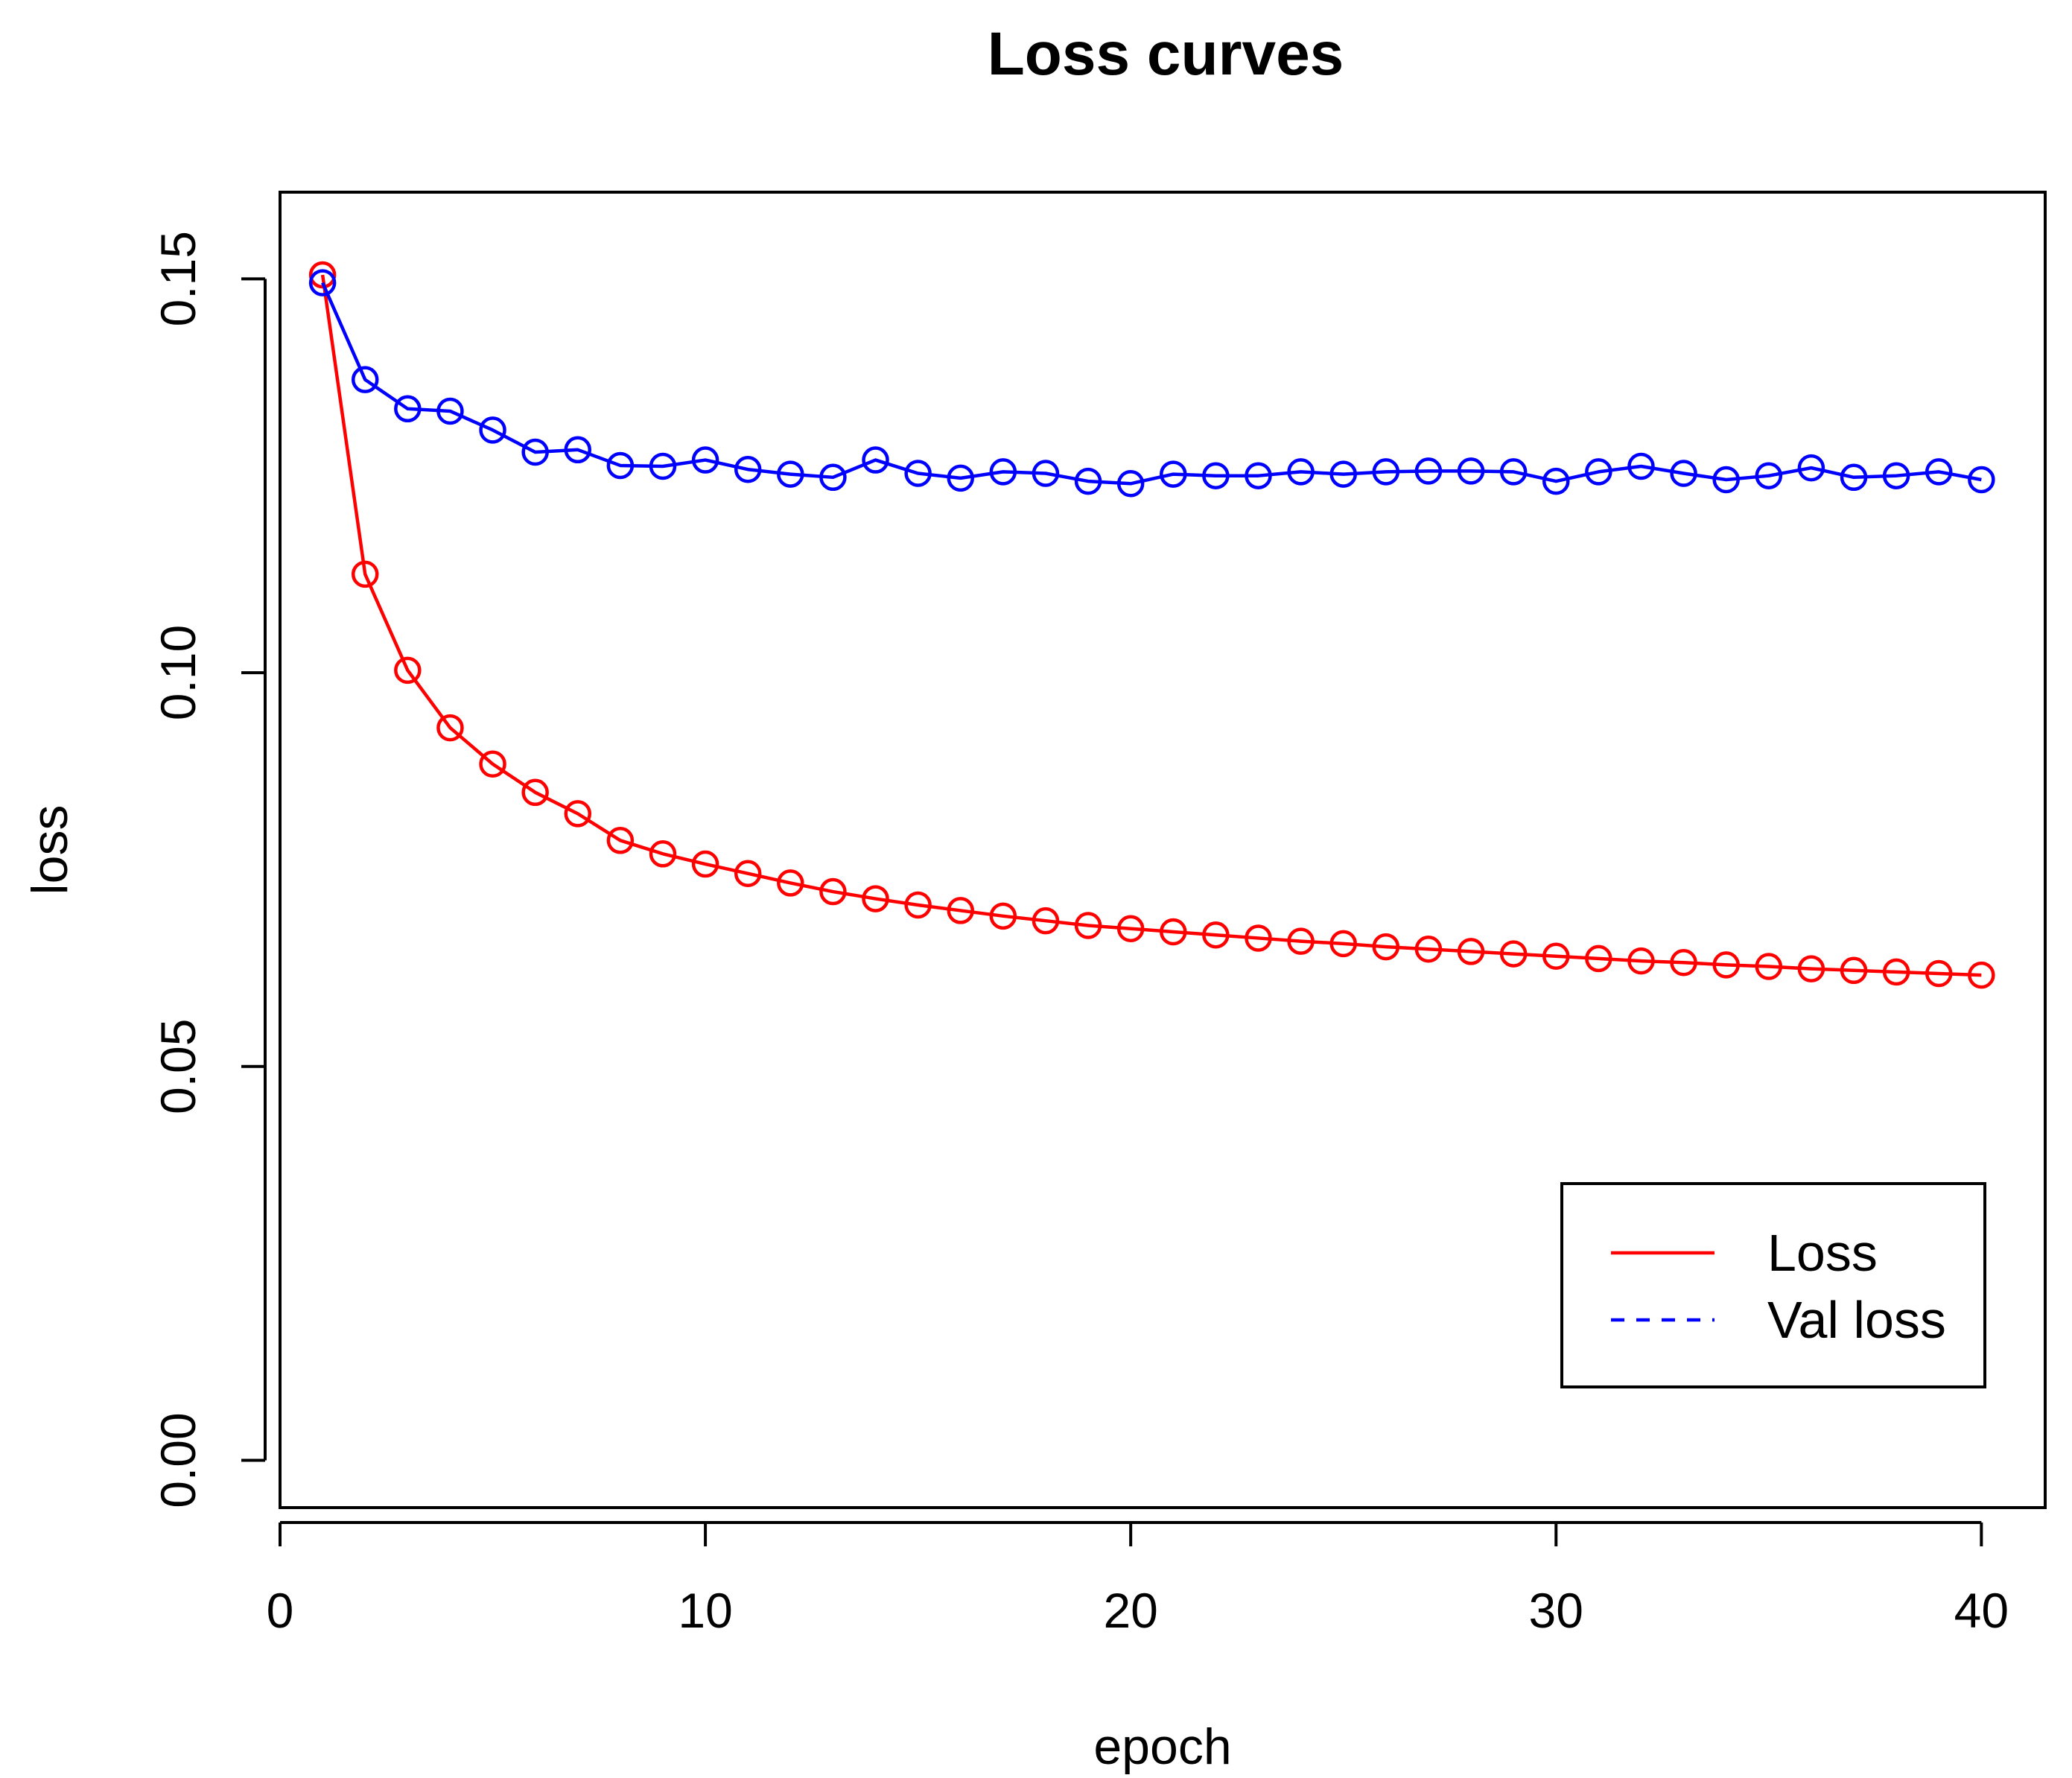 This screenshot has height=1778, width=2072. I want to click on x-tick-label: 30, so click(1556, 1610).